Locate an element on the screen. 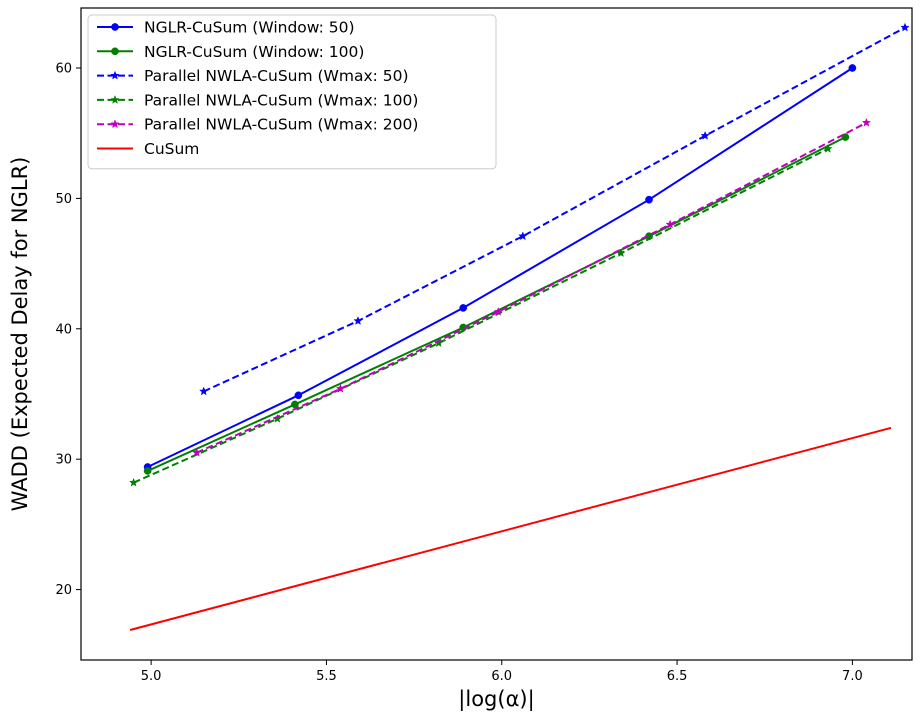 This screenshot has height=723, width=920. legend-label: Parallel NWLA-CuSum (Wmax: 200) is located at coordinates (281, 125).